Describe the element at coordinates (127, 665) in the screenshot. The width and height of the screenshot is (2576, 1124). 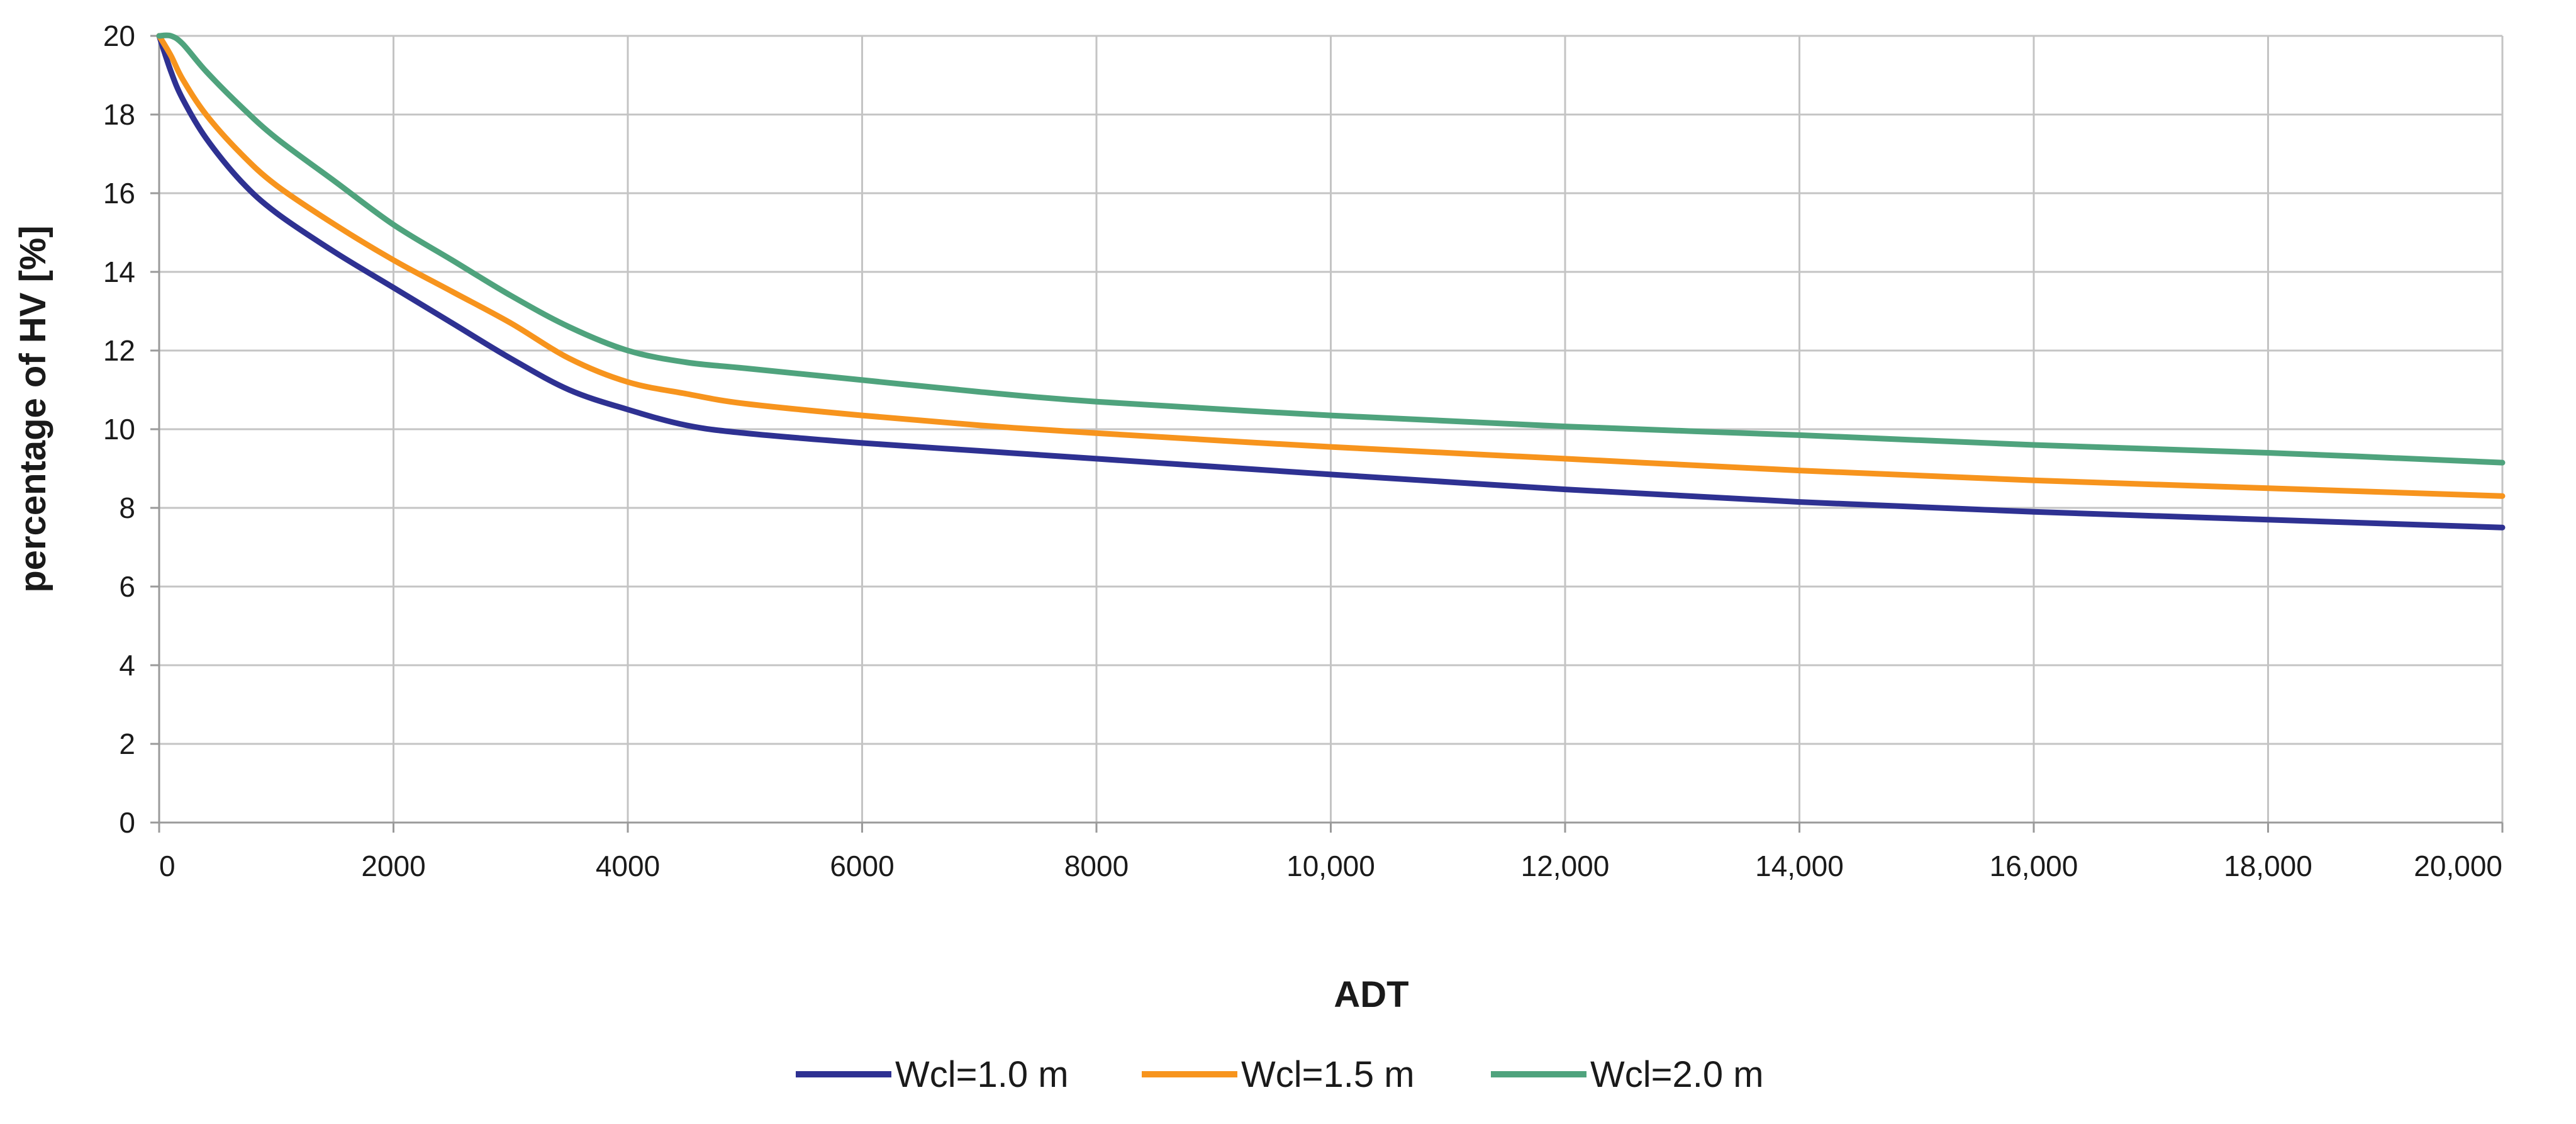
I see `y-tick-label: 4` at that location.